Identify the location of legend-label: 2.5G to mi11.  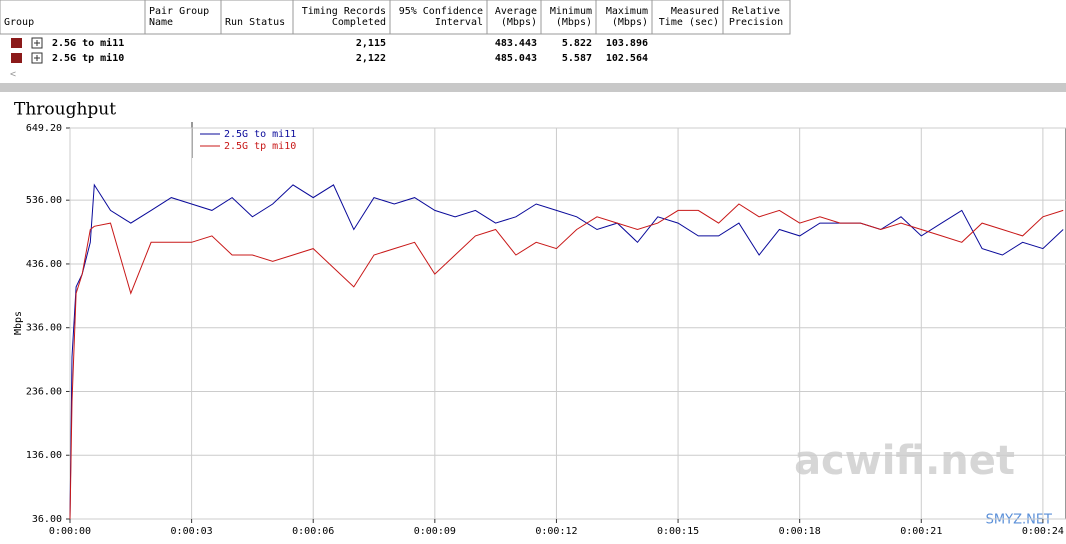
(260, 134).